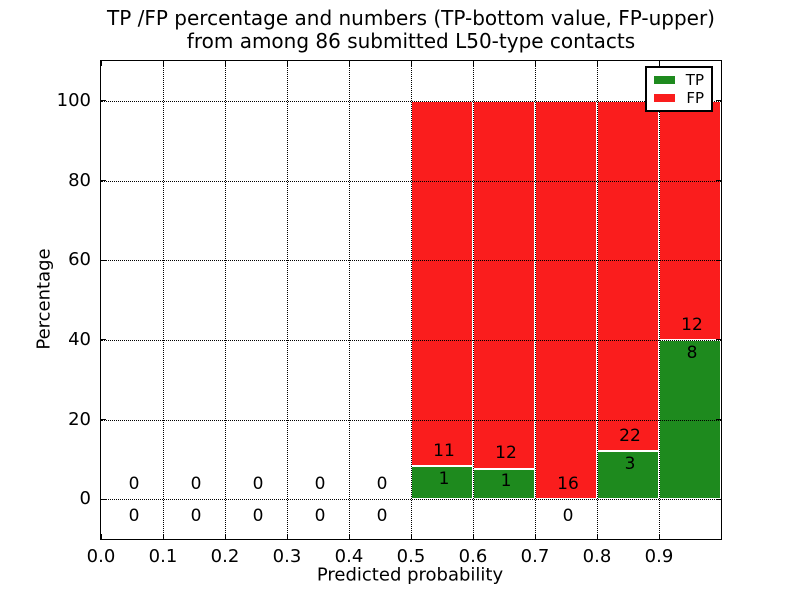 The image size is (800, 600). I want to click on fp-count-label: 11, so click(444, 450).